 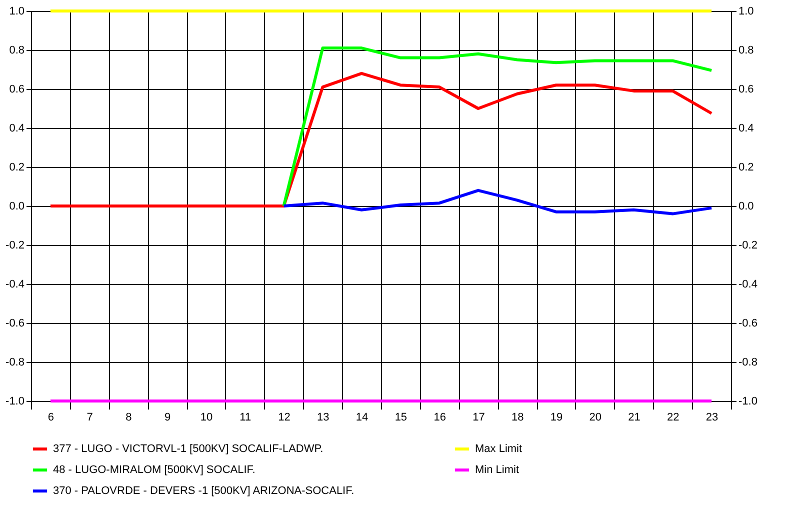 What do you see at coordinates (284, 418) in the screenshot?
I see `x-tick-label: 12` at bounding box center [284, 418].